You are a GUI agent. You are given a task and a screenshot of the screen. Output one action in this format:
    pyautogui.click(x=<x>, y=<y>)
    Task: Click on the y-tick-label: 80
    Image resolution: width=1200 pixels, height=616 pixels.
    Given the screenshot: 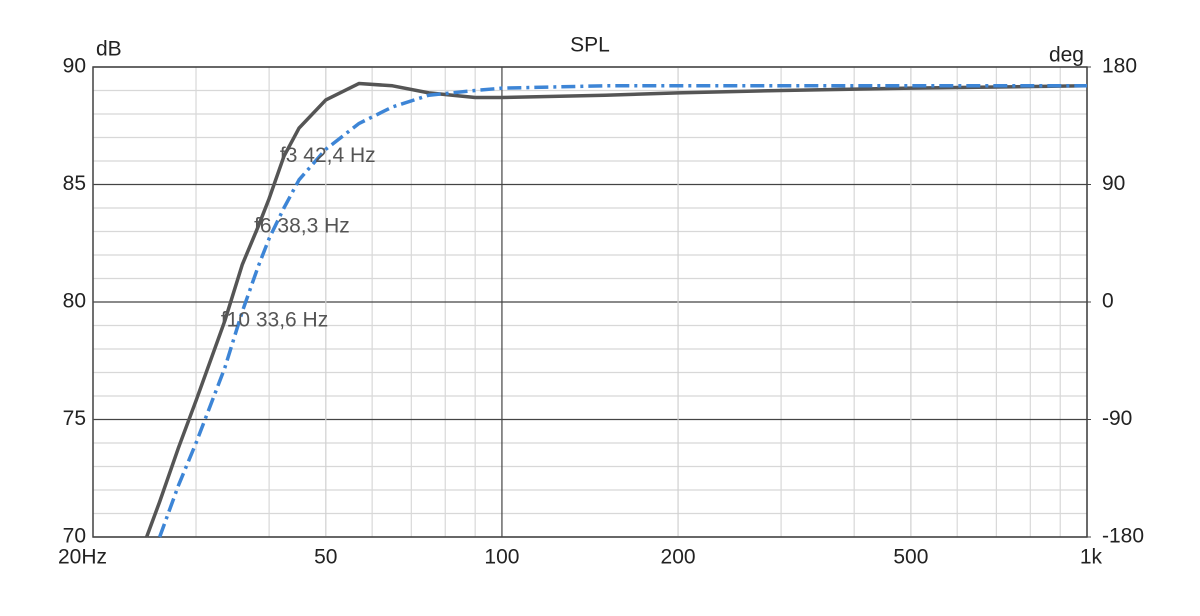 What is the action you would take?
    pyautogui.click(x=74, y=301)
    